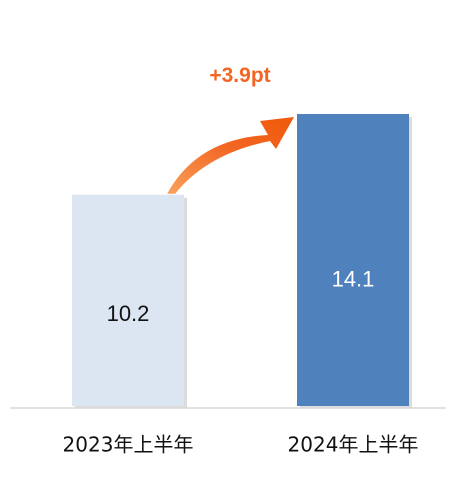 The width and height of the screenshot is (456, 482). I want to click on increase-arrow-icon, so click(230, 155).